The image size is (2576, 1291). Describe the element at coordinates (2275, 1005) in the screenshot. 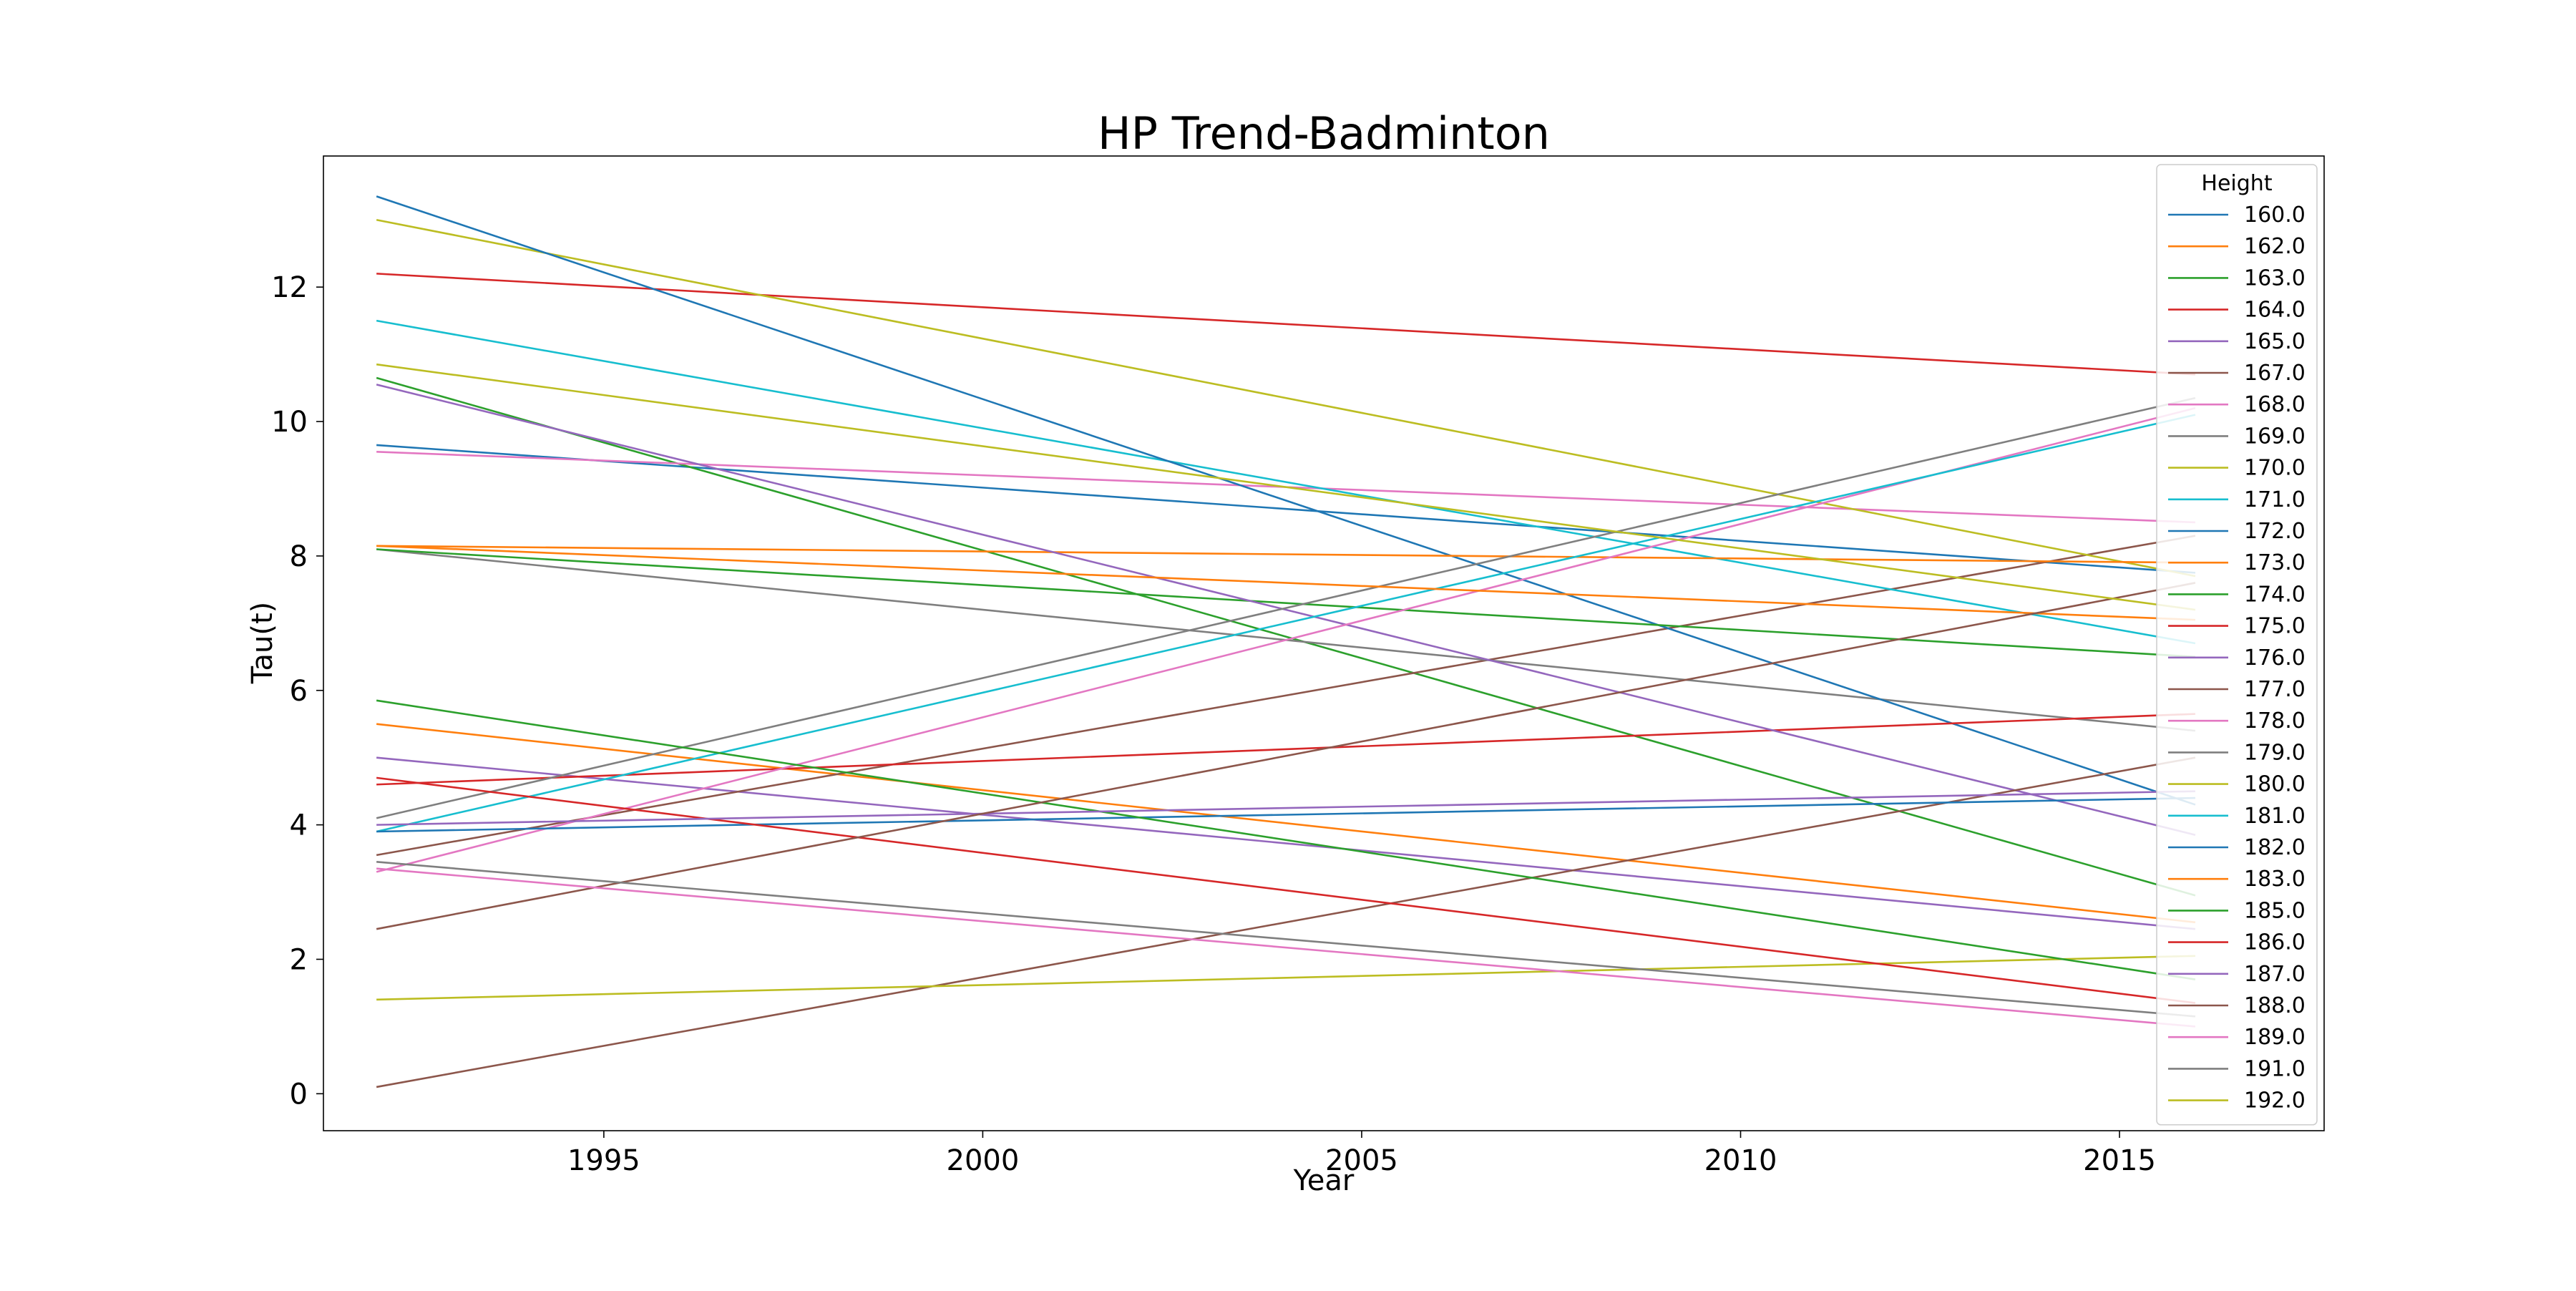

I see `legend-label: 188.0` at that location.